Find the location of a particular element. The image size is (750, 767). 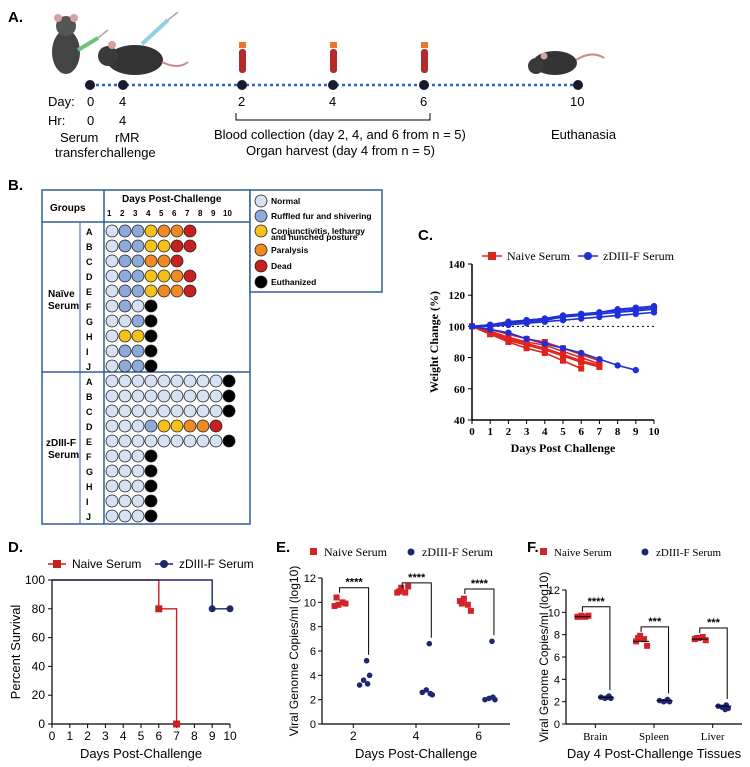

y-axis-label: Percent Survival is located at coordinates (15, 652).